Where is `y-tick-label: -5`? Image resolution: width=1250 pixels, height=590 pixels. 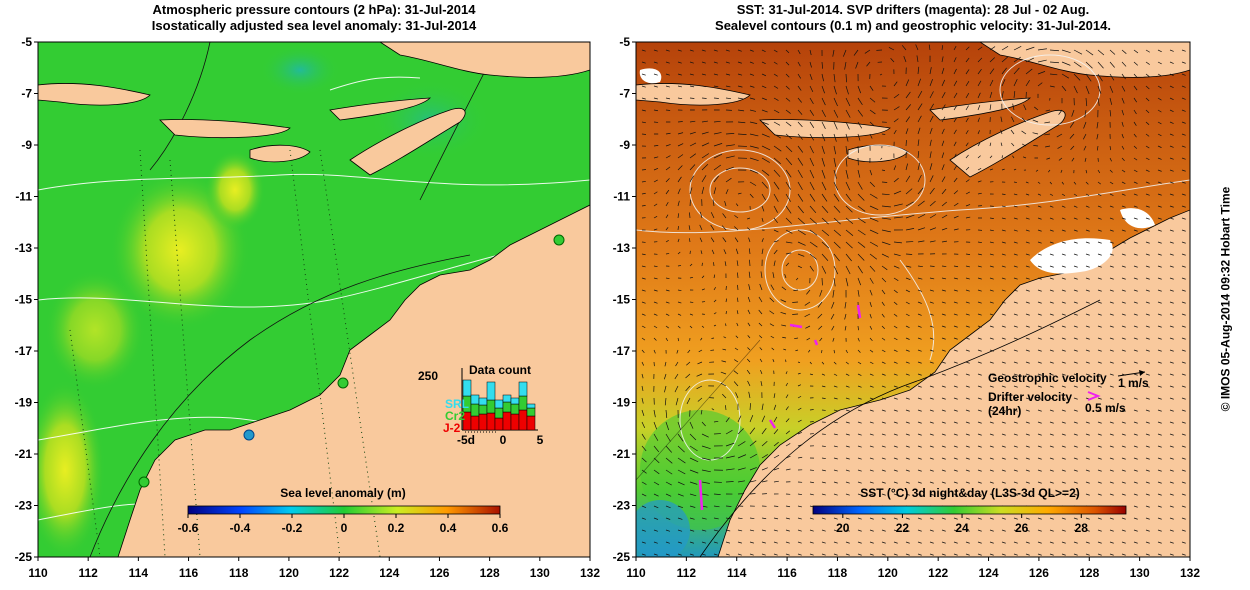
y-tick-label: -5 is located at coordinates (26, 42).